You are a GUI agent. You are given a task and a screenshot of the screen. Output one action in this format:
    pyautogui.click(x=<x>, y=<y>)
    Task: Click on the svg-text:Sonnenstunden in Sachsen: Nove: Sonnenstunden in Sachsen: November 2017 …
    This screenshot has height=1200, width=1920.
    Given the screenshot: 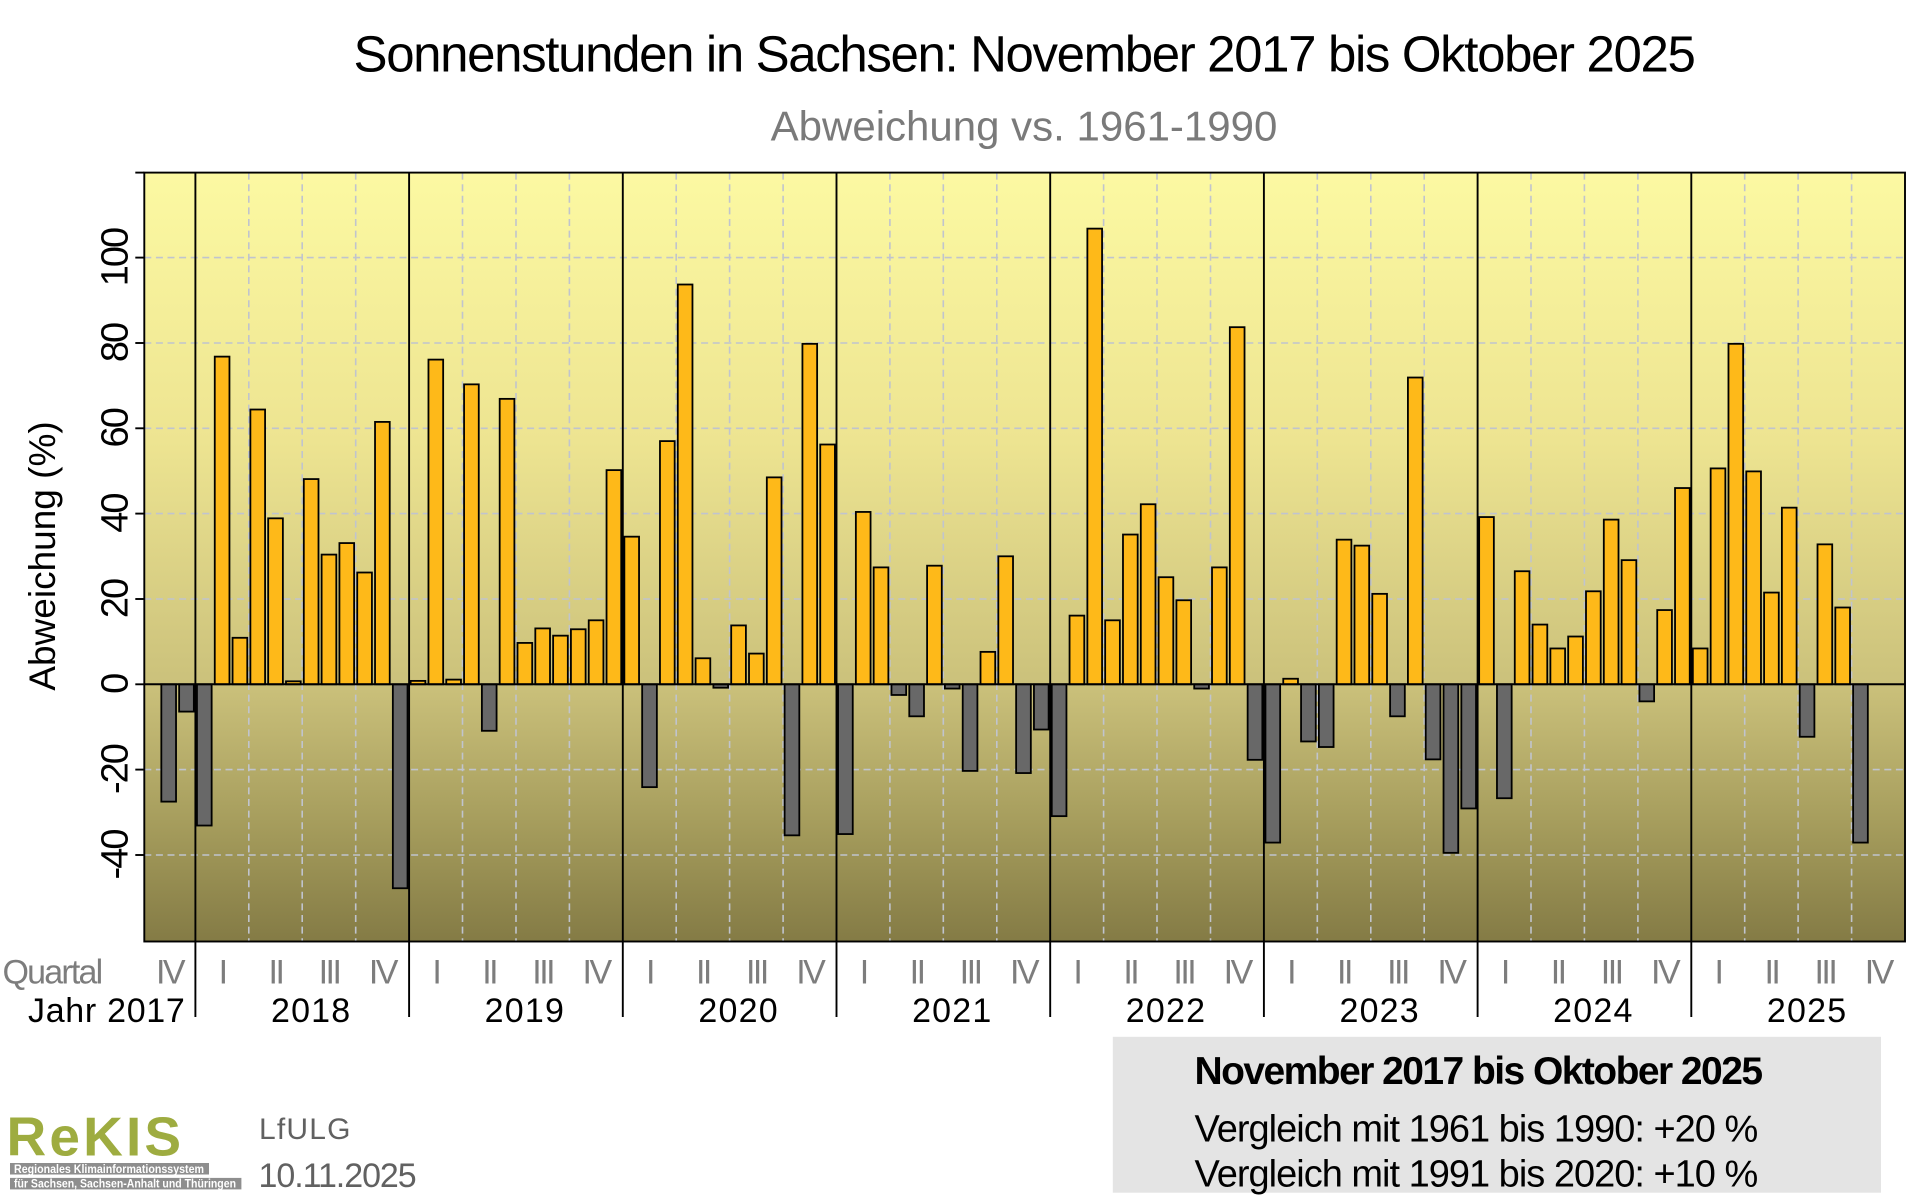 What is the action you would take?
    pyautogui.click(x=1024, y=54)
    